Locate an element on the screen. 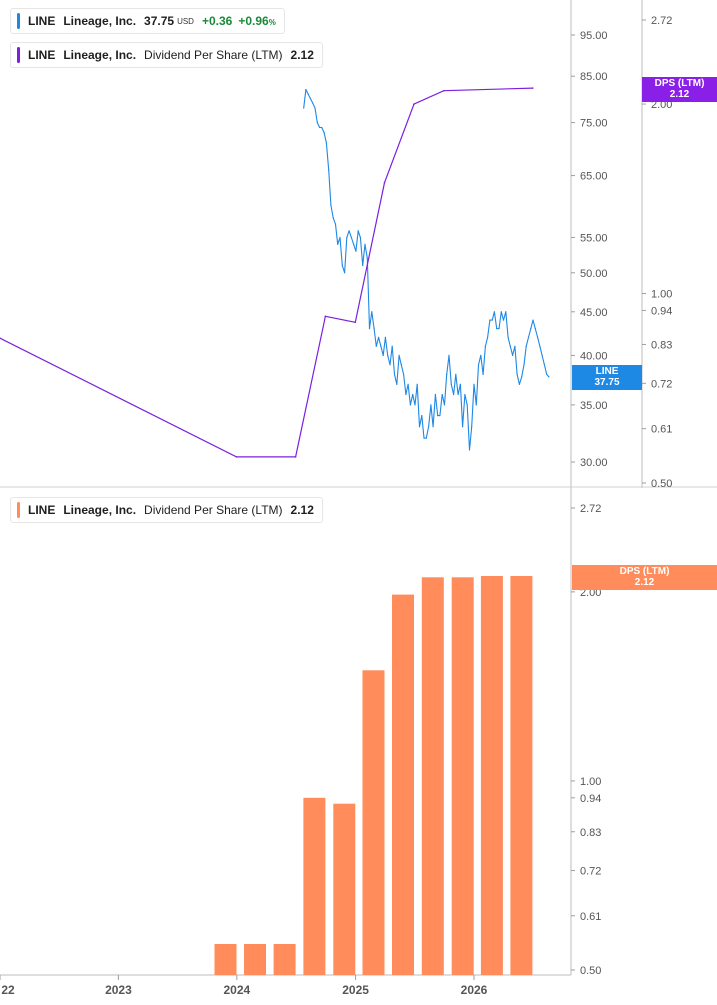 This screenshot has height=1005, width=717. price-legend-pct-sign: % is located at coordinates (272, 22).